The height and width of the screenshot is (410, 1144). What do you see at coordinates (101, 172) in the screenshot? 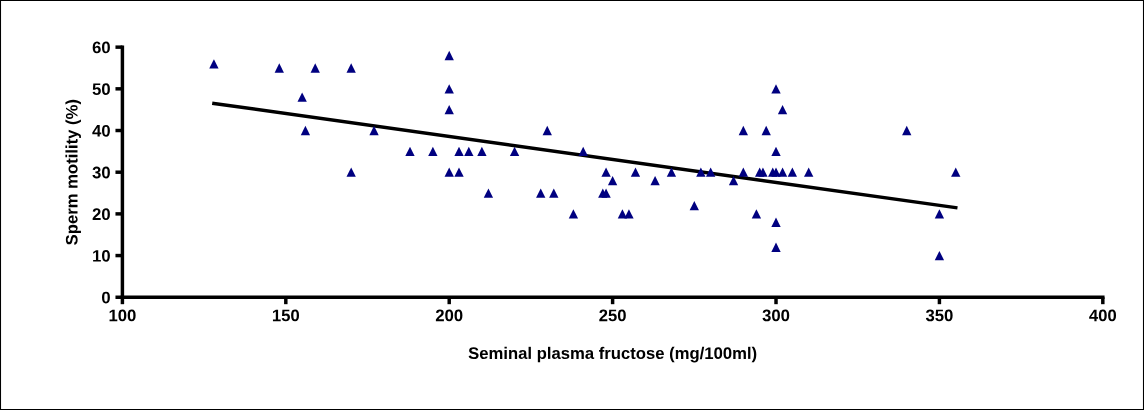
I see `y-tick-label: 30` at bounding box center [101, 172].